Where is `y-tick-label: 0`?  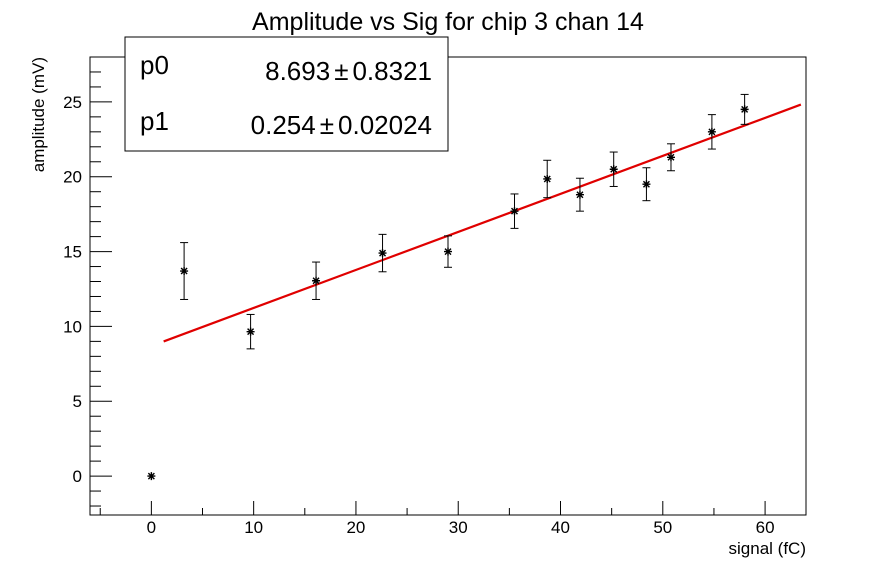 y-tick-label: 0 is located at coordinates (77, 476).